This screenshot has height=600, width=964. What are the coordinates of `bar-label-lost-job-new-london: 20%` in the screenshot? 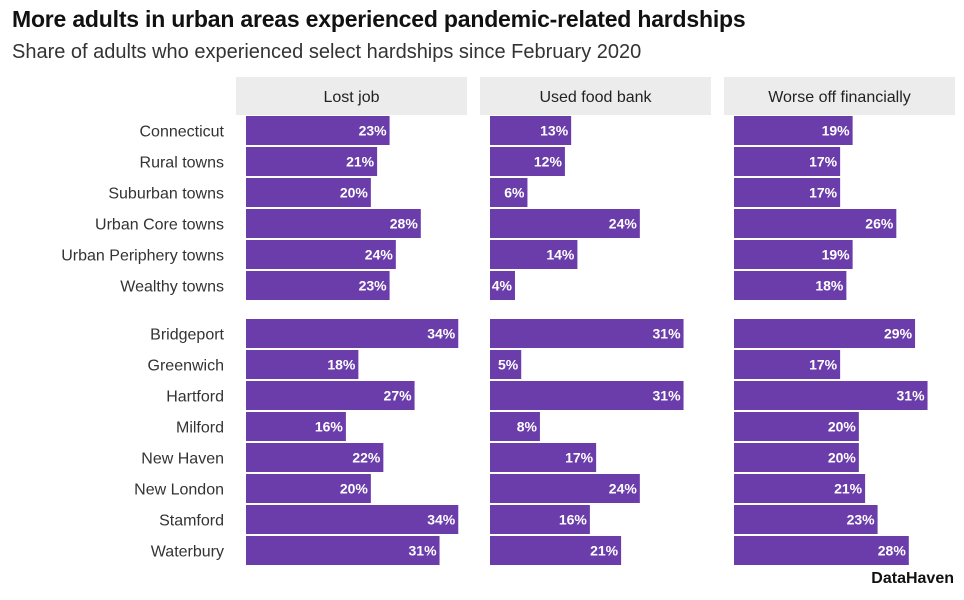 It's located at (354, 489).